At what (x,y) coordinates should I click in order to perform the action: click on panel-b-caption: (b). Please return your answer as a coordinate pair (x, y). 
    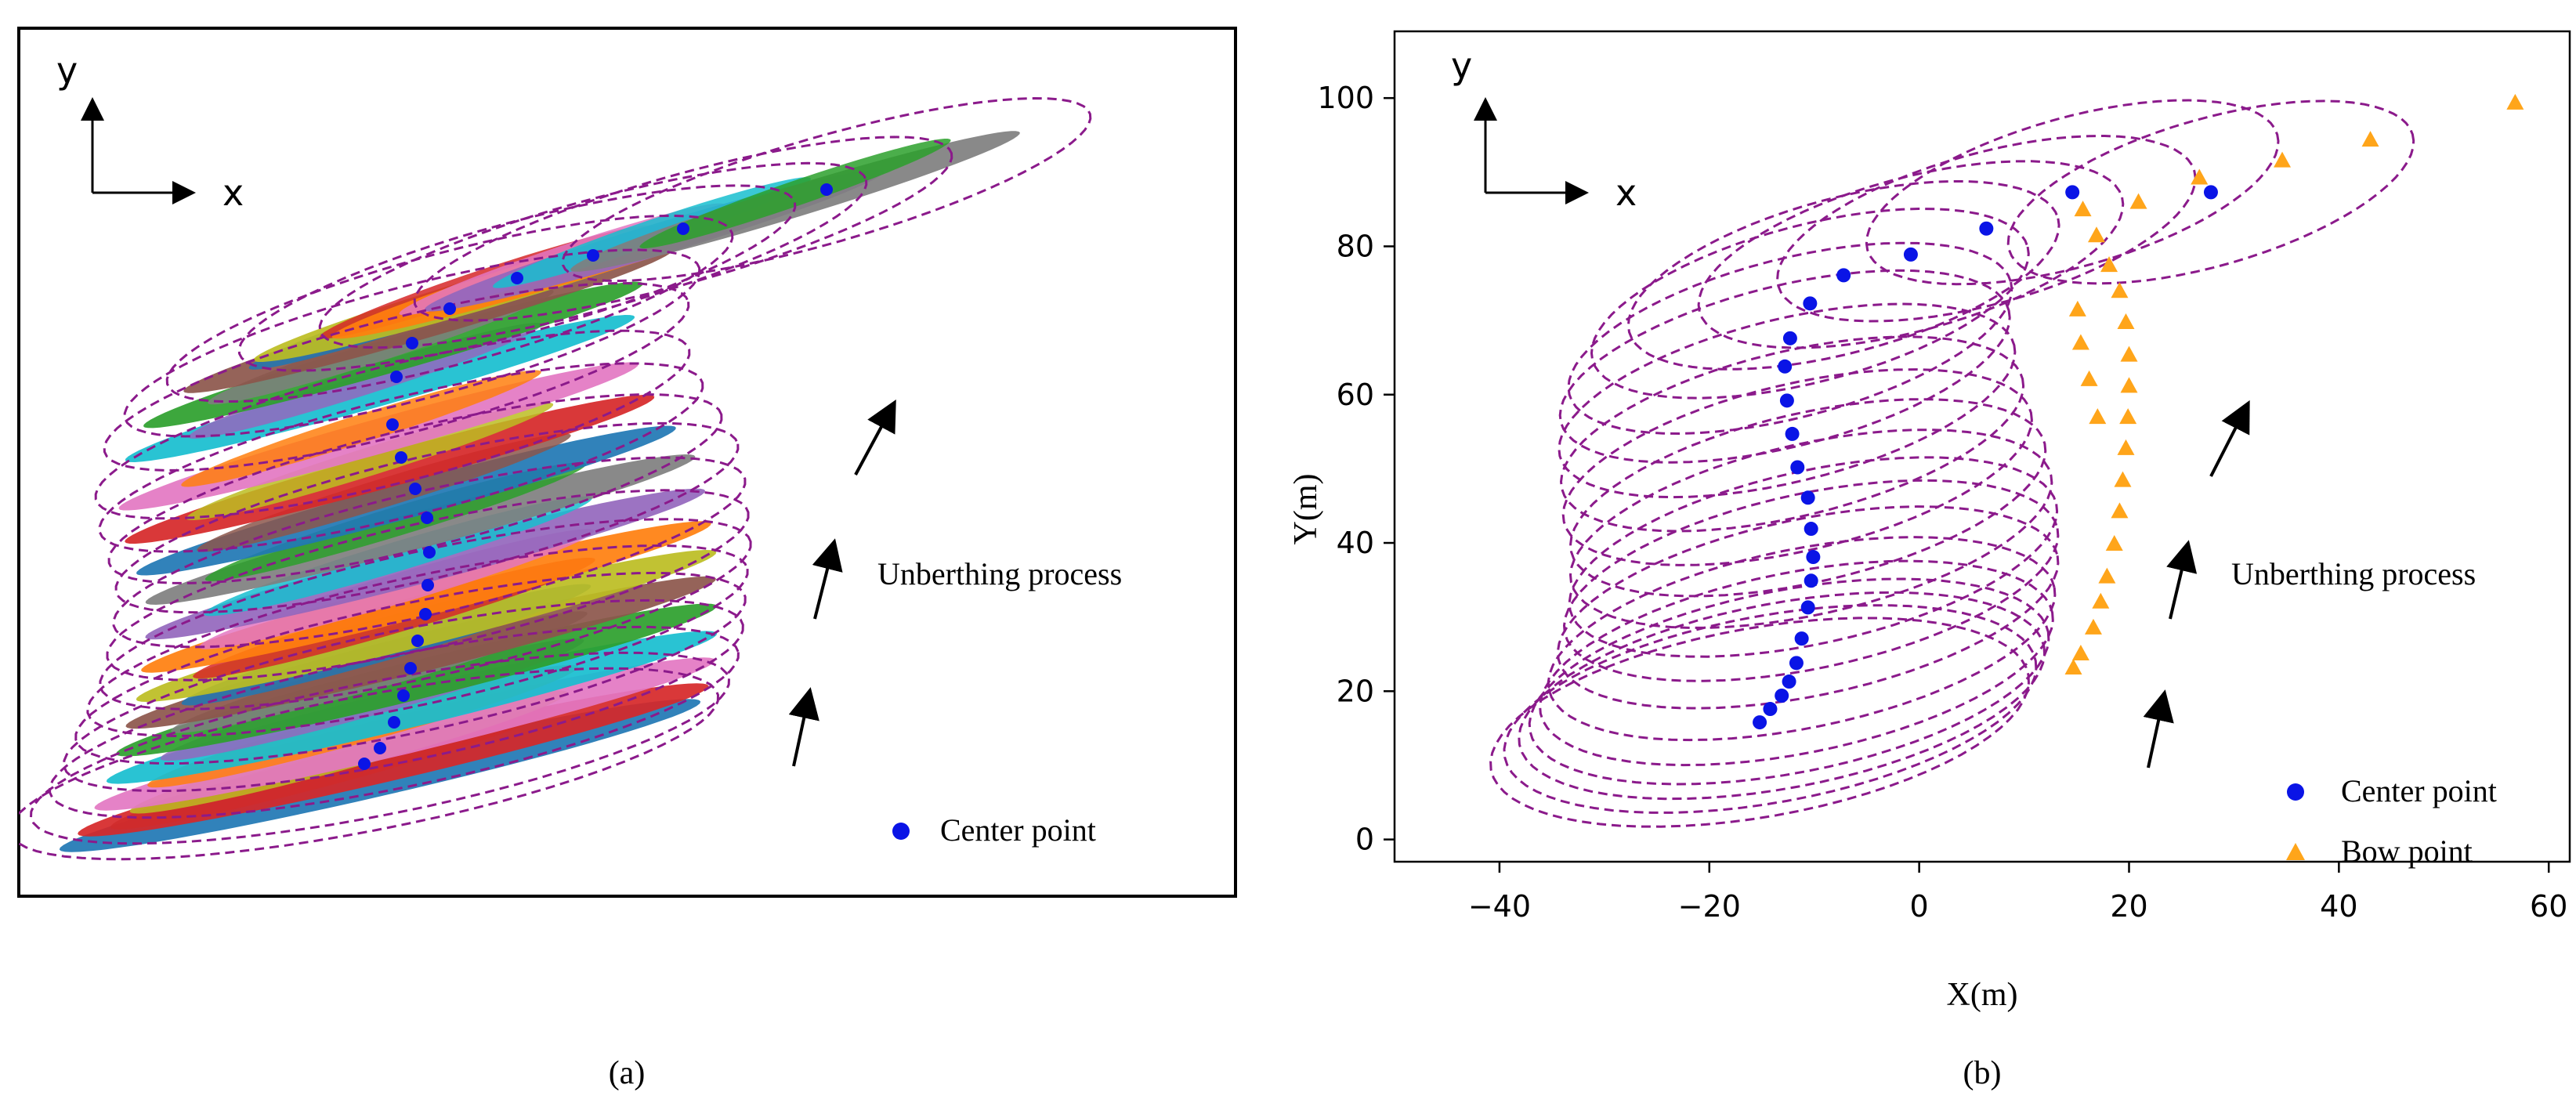
    Looking at the image, I should click on (1982, 1073).